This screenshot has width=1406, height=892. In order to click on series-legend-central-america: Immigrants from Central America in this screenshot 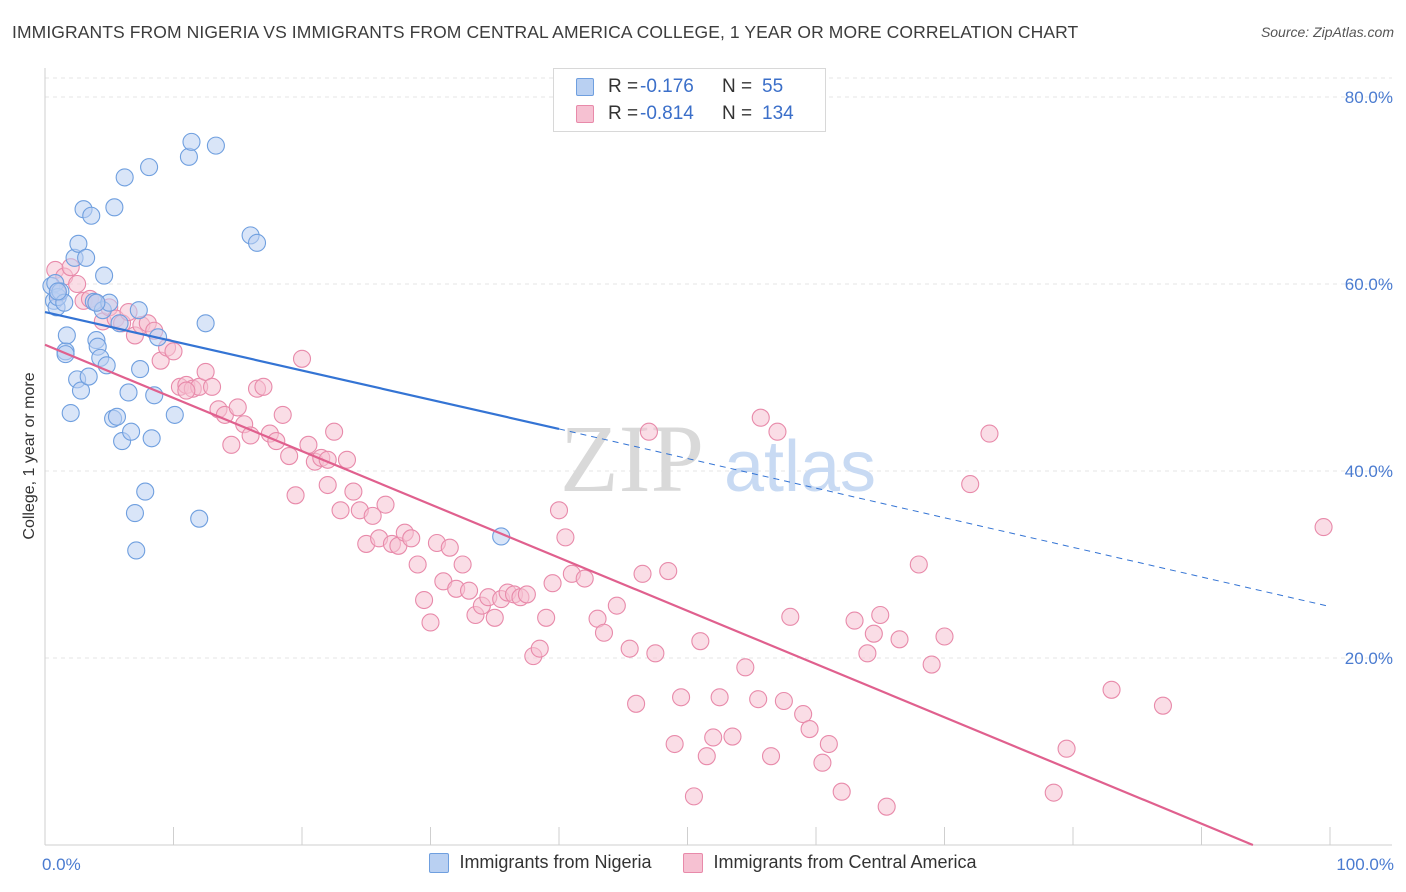, I will do `click(830, 862)`.